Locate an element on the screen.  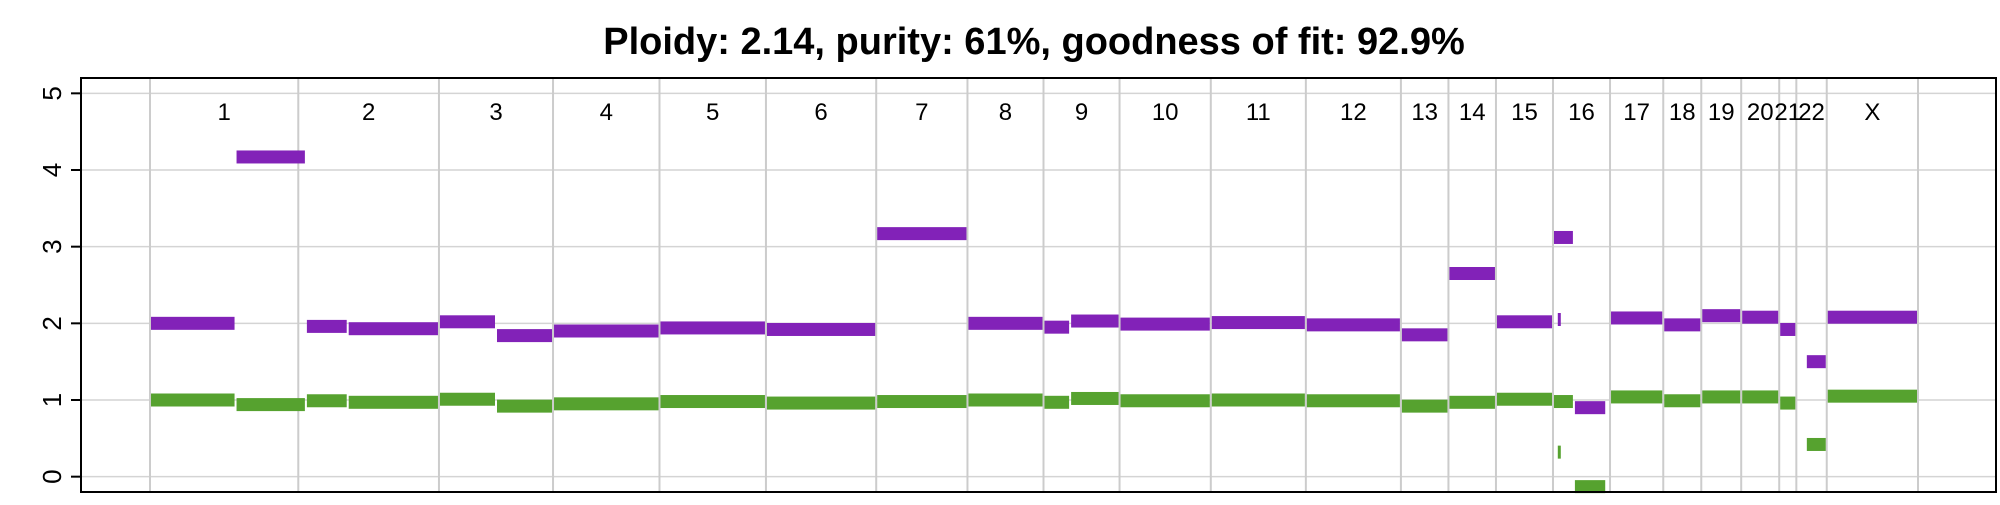
chromosome-label: 19 is located at coordinates (1721, 112).